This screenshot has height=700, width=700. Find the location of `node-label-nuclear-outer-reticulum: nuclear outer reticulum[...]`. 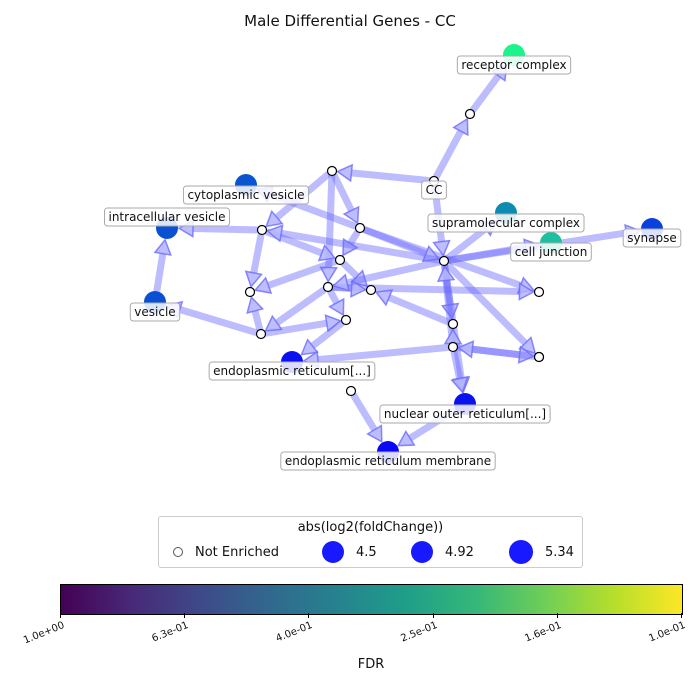

node-label-nuclear-outer-reticulum: nuclear outer reticulum[...] is located at coordinates (465, 414).